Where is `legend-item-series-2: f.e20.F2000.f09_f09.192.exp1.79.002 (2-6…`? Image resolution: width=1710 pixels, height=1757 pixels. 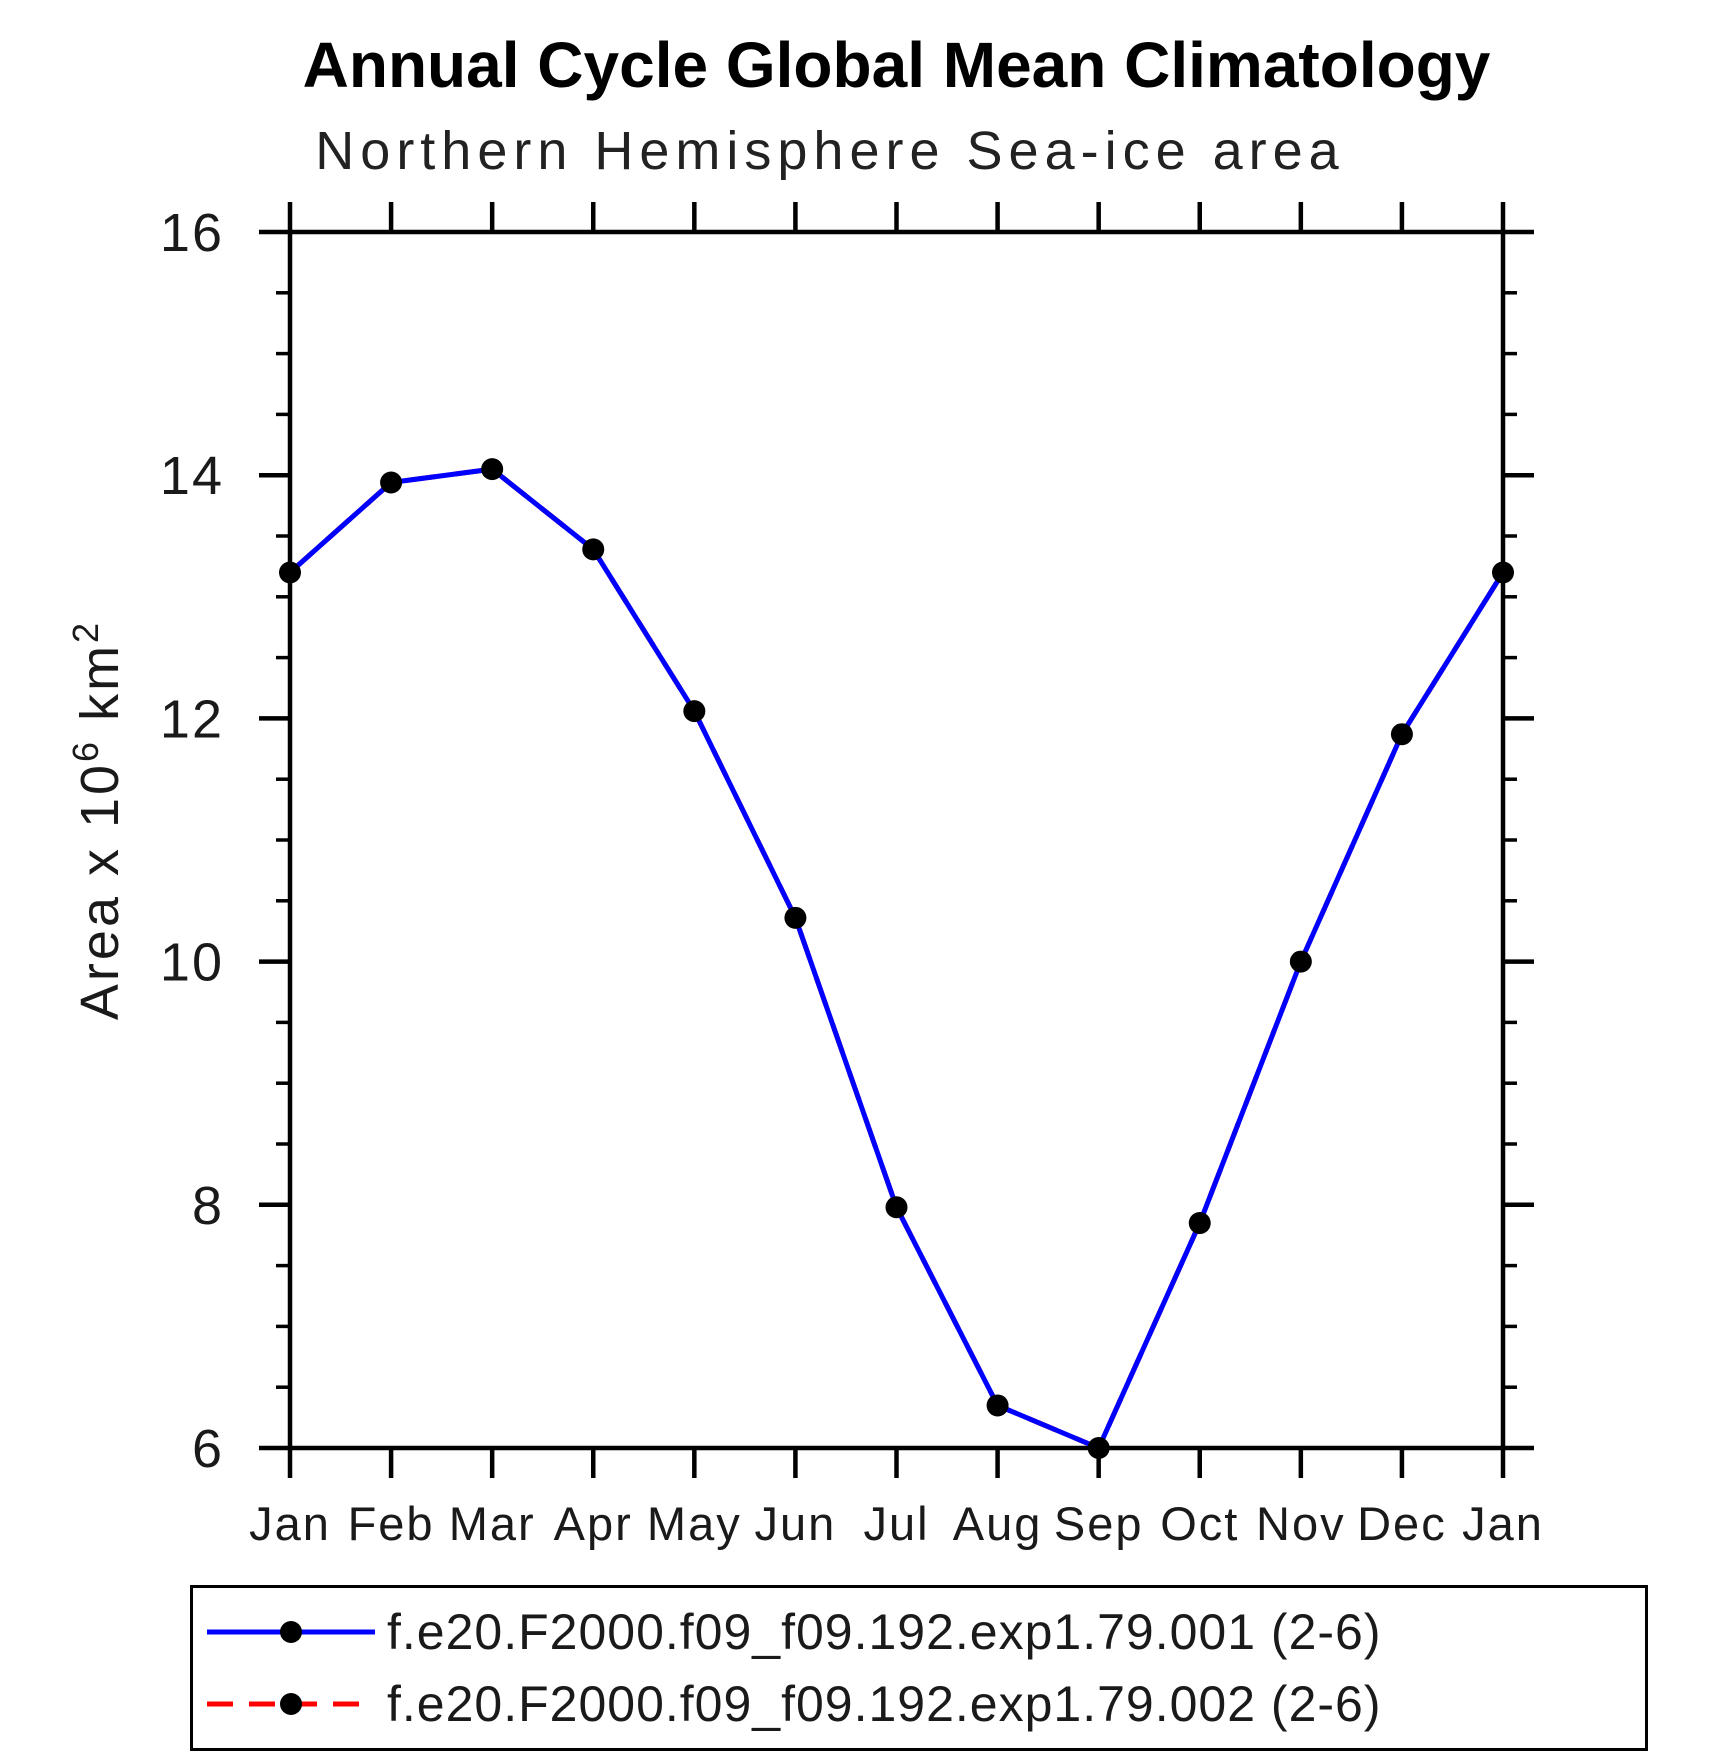
legend-item-series-2: f.e20.F2000.f09_f09.192.exp1.79.002 (2-6… is located at coordinates (919, 1704).